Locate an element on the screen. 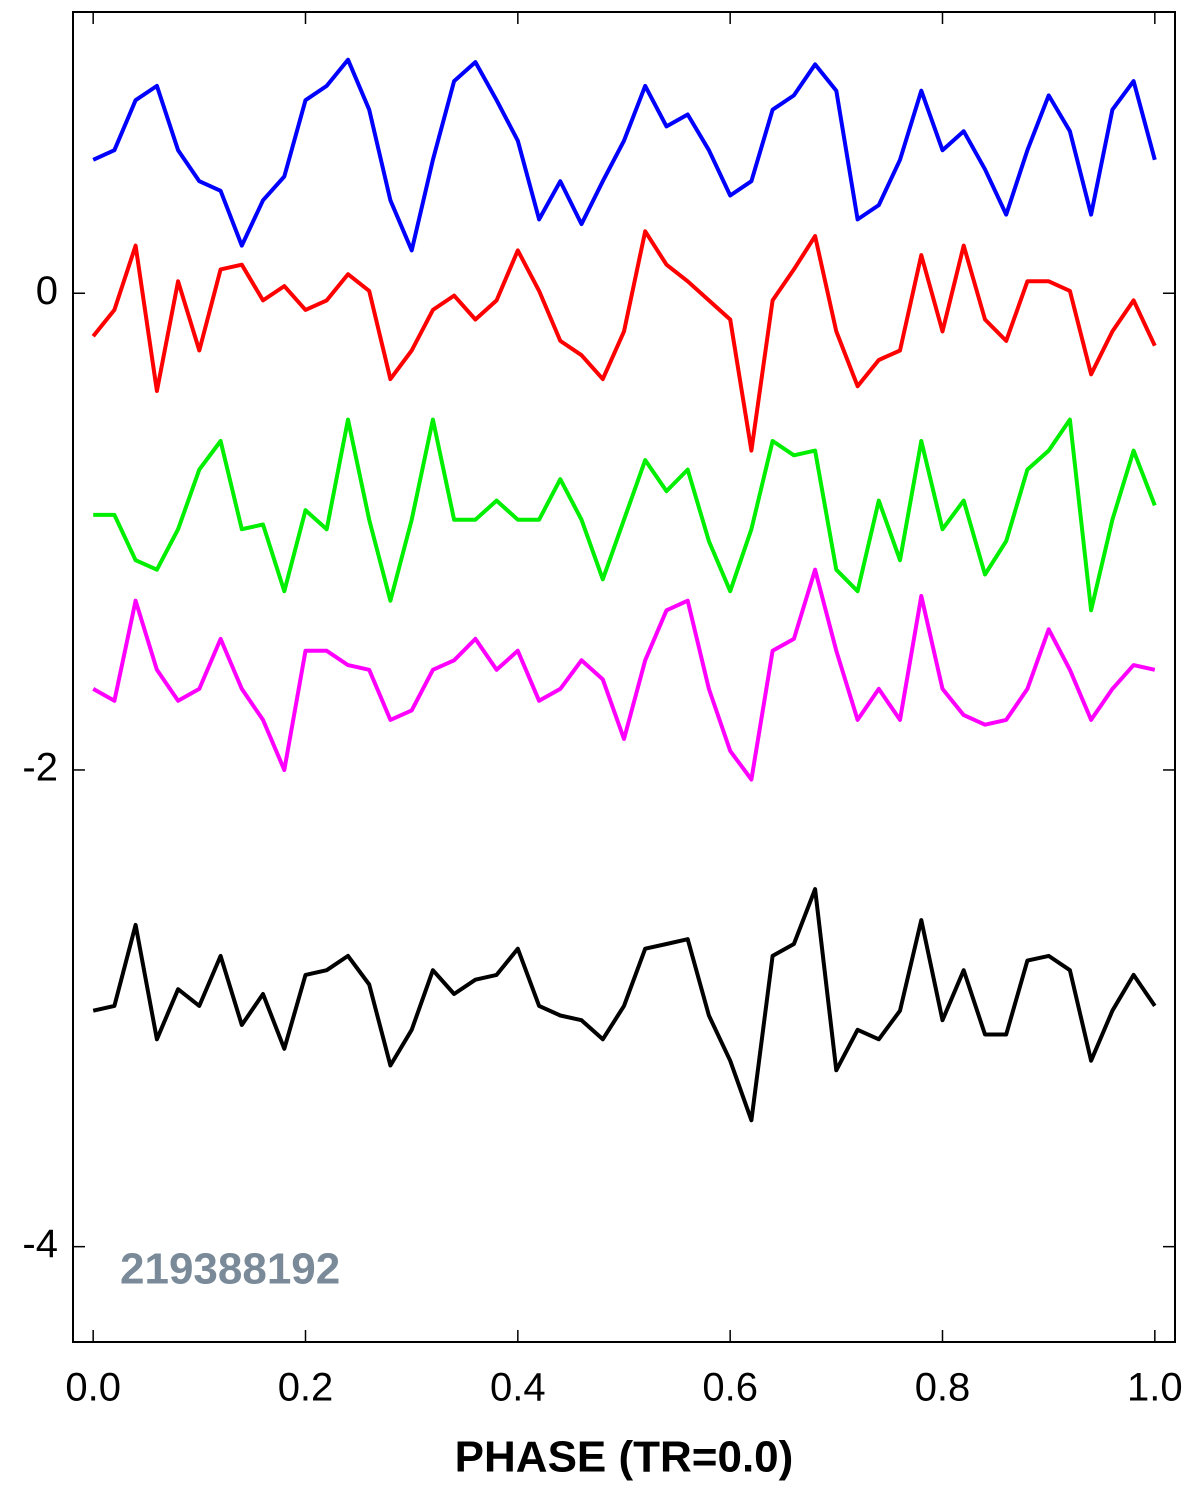 The width and height of the screenshot is (1200, 1494). x-tick-label: 0.6 is located at coordinates (730, 1388).